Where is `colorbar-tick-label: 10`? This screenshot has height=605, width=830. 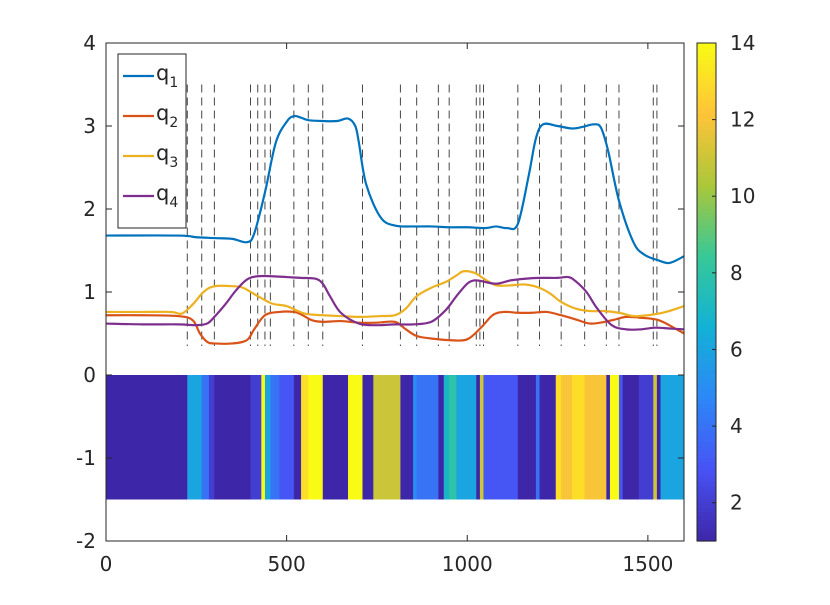
colorbar-tick-label: 10 is located at coordinates (742, 196).